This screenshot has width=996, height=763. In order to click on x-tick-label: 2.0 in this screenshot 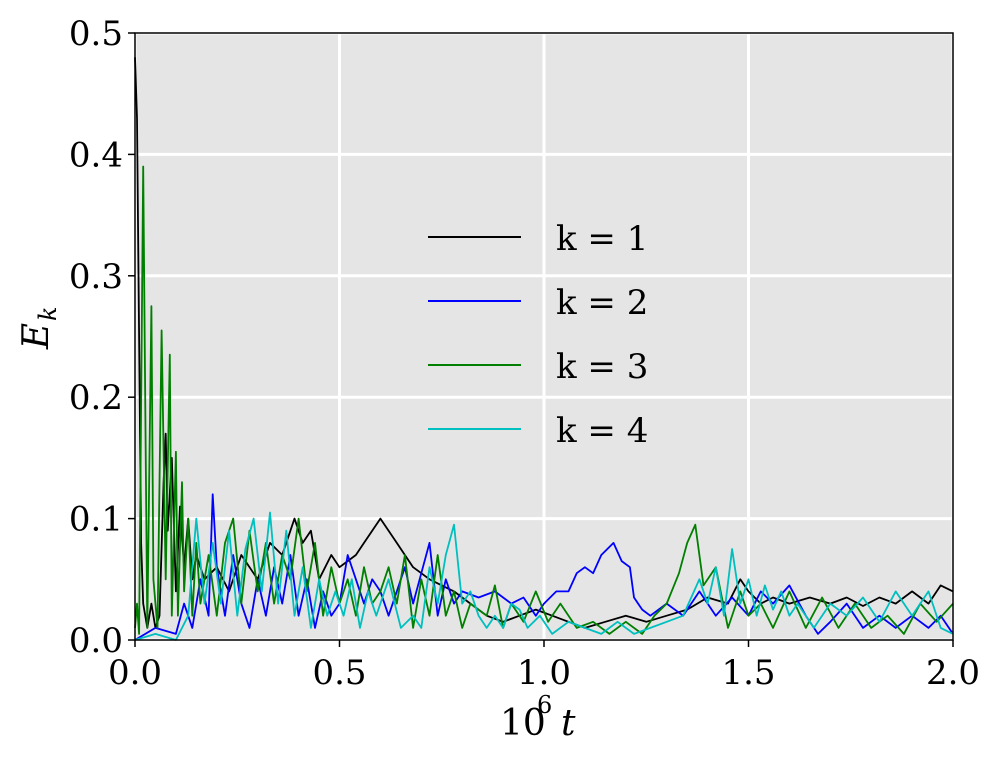, I will do `click(953, 673)`.